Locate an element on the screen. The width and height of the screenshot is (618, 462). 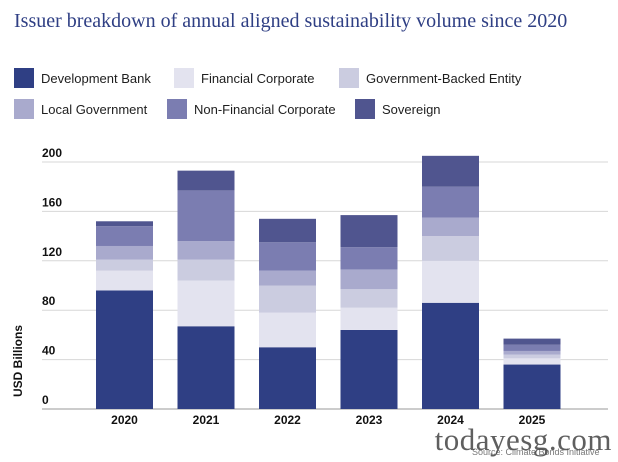
bar-2020-development-bank is located at coordinates (124, 349).